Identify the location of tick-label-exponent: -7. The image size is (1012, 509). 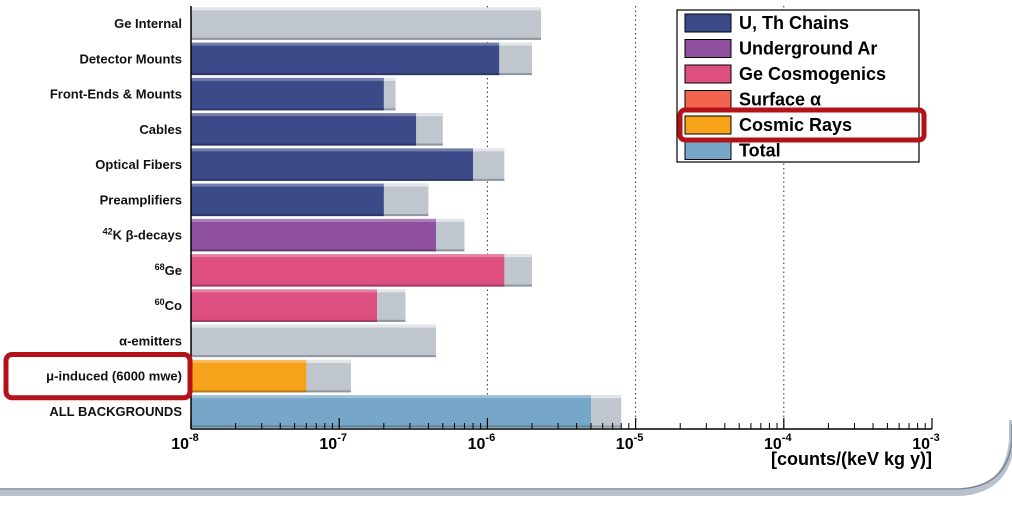
(342, 438).